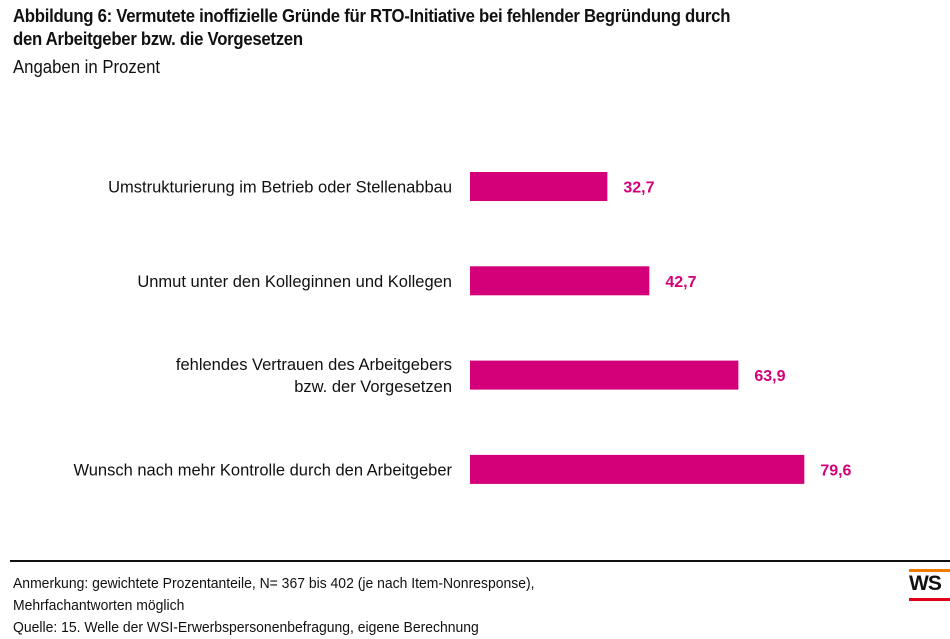  Describe the element at coordinates (87, 67) in the screenshot. I see `chart-subtitle: Angaben in Prozent` at that location.